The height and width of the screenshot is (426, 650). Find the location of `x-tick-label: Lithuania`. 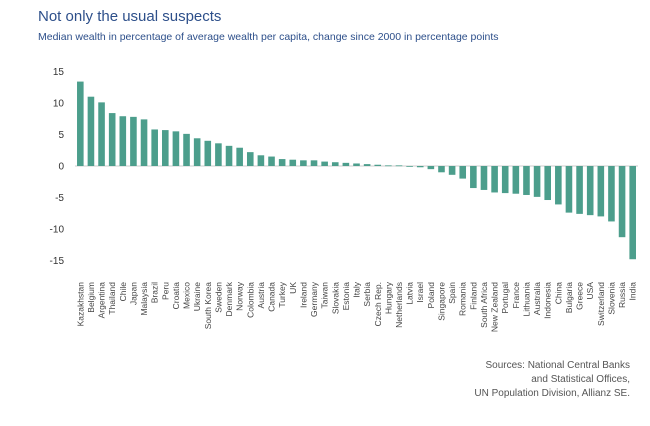

x-tick-label: Lithuania is located at coordinates (526, 299).